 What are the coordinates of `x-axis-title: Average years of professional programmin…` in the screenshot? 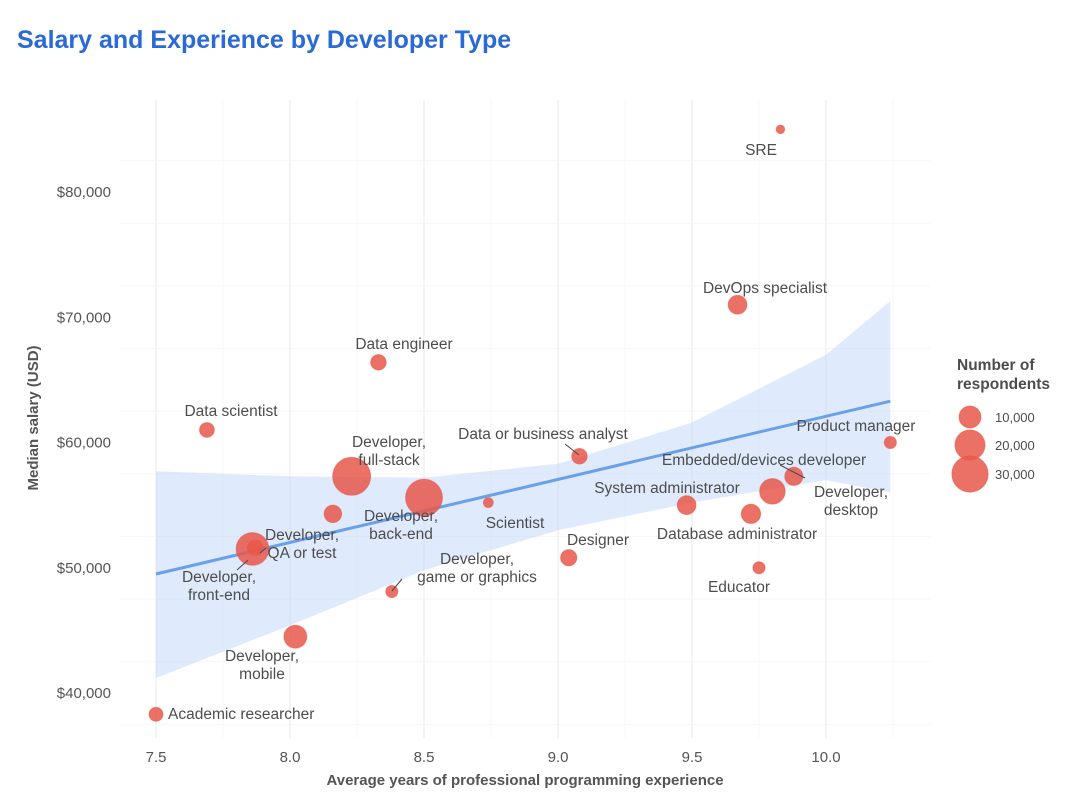 It's located at (524, 780).